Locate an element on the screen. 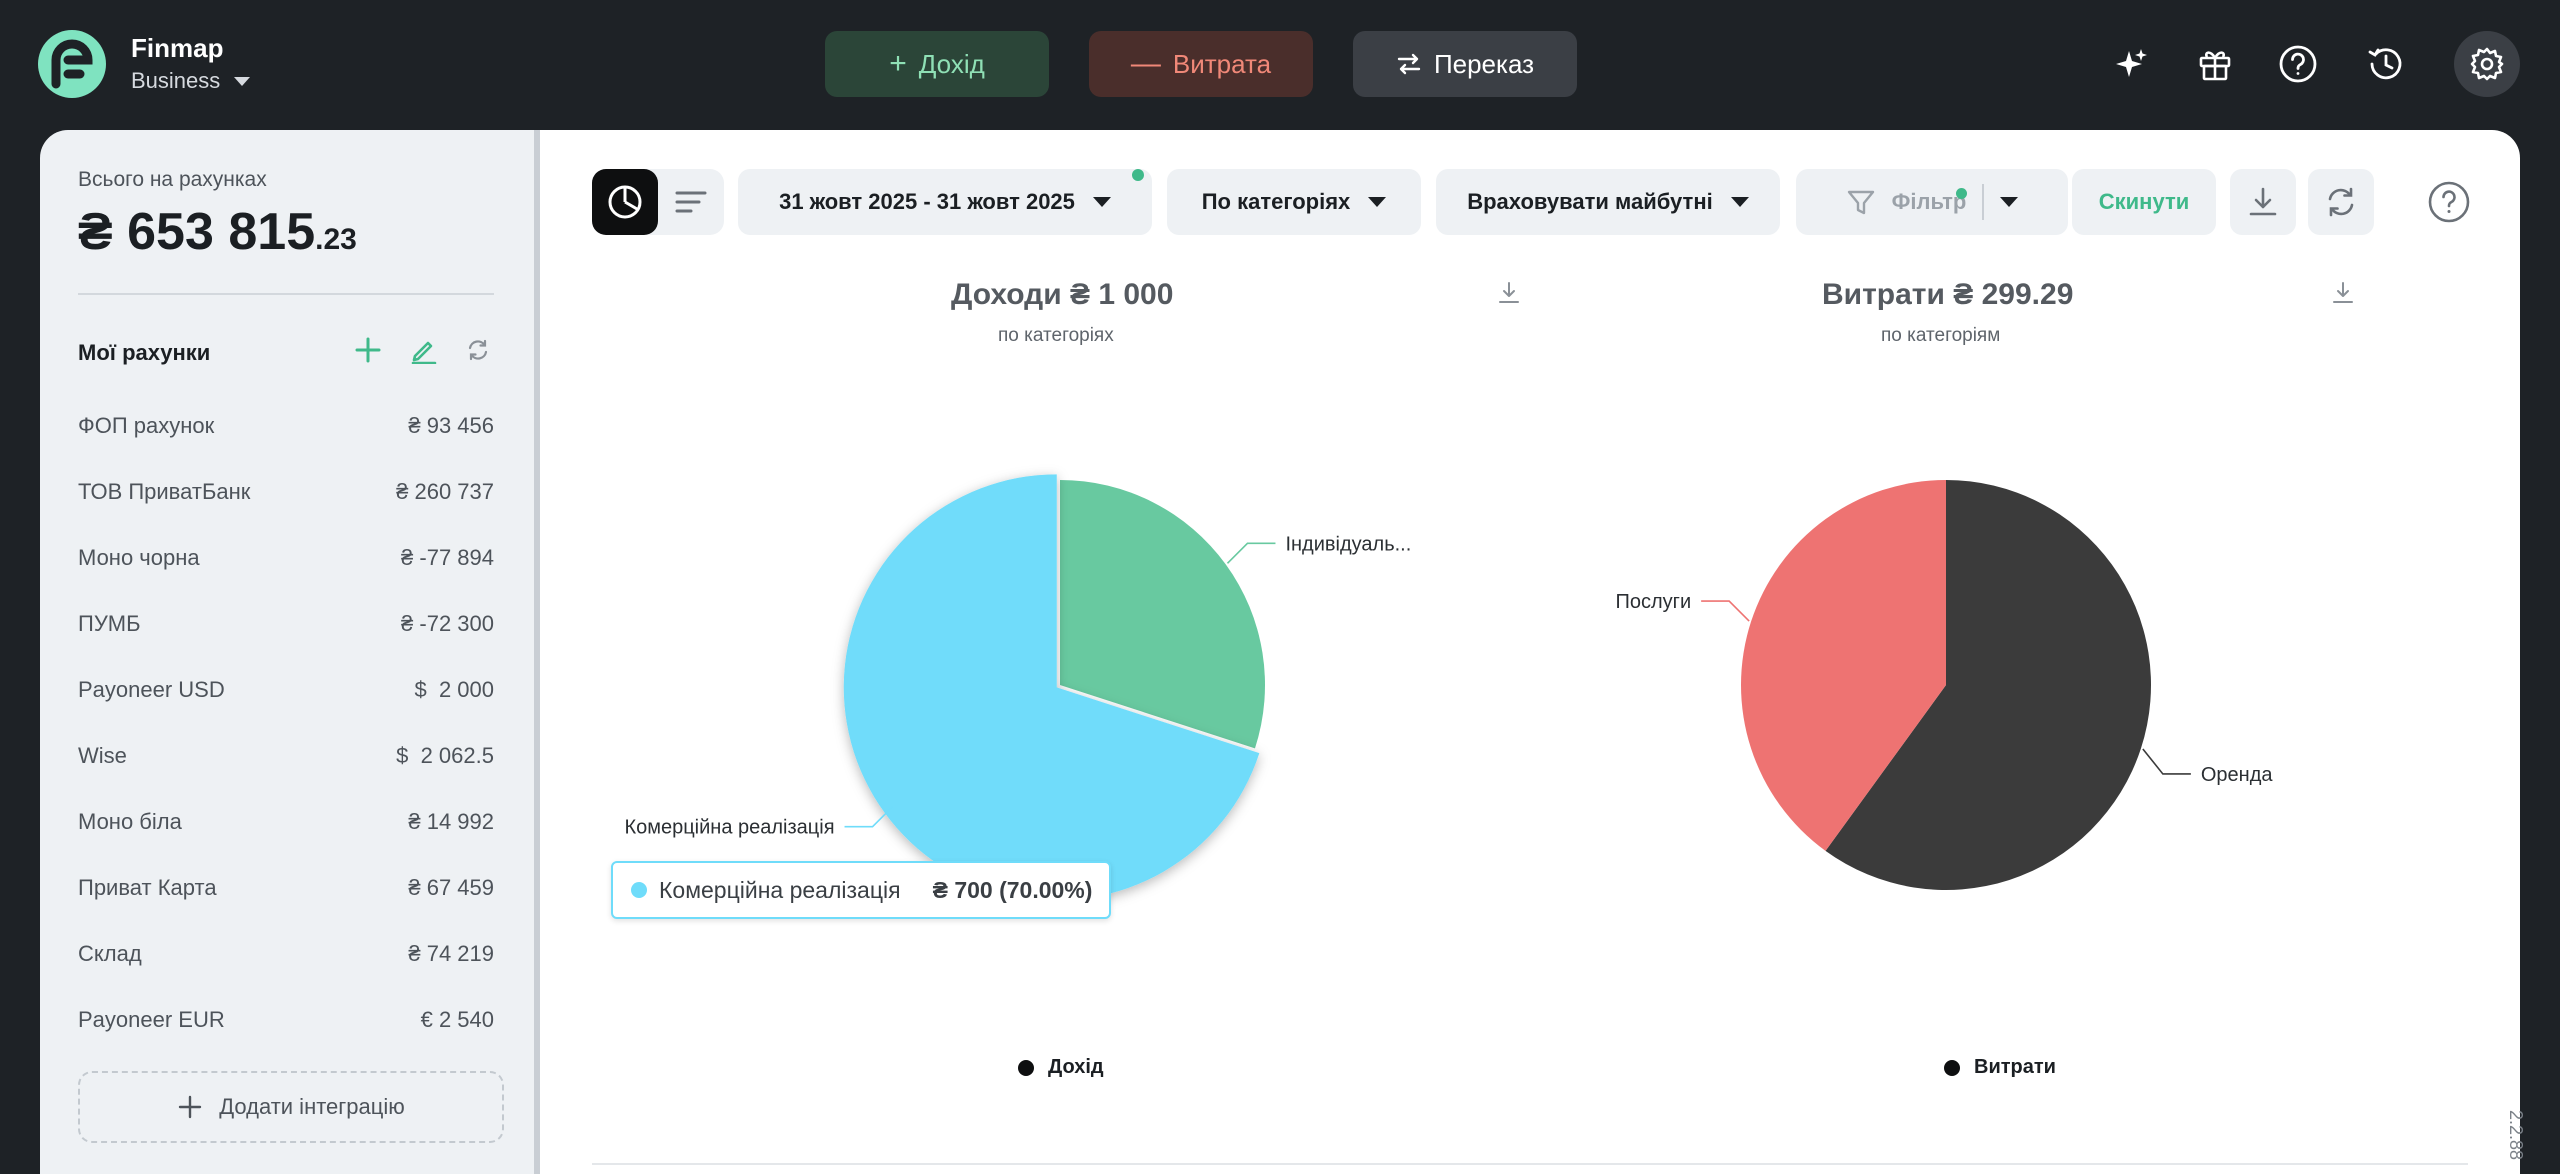 This screenshot has height=1174, width=2560. sidebar-scrollbar is located at coordinates (537, 652).